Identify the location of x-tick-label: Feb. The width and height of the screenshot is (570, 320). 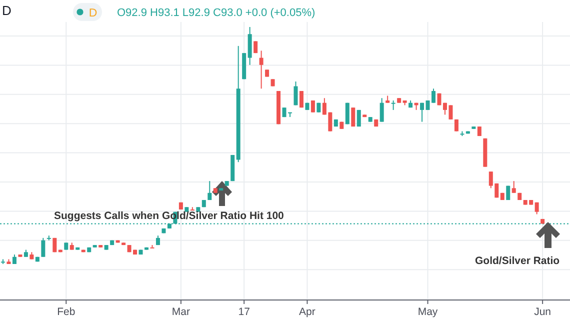
(66, 312).